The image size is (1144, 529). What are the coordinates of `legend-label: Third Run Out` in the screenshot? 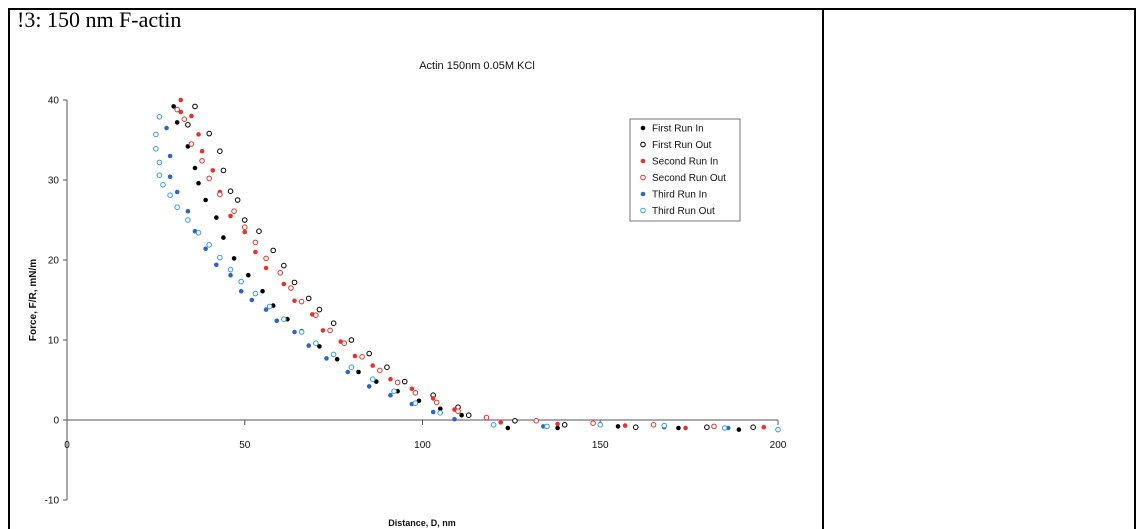 It's located at (683, 211).